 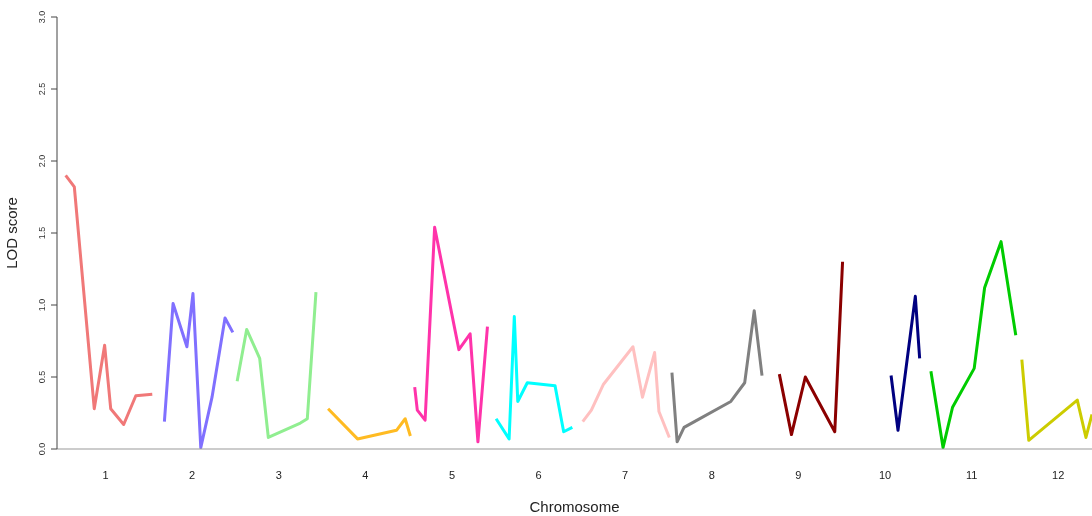 I want to click on y-tick-label: 3.0, so click(x=42, y=17).